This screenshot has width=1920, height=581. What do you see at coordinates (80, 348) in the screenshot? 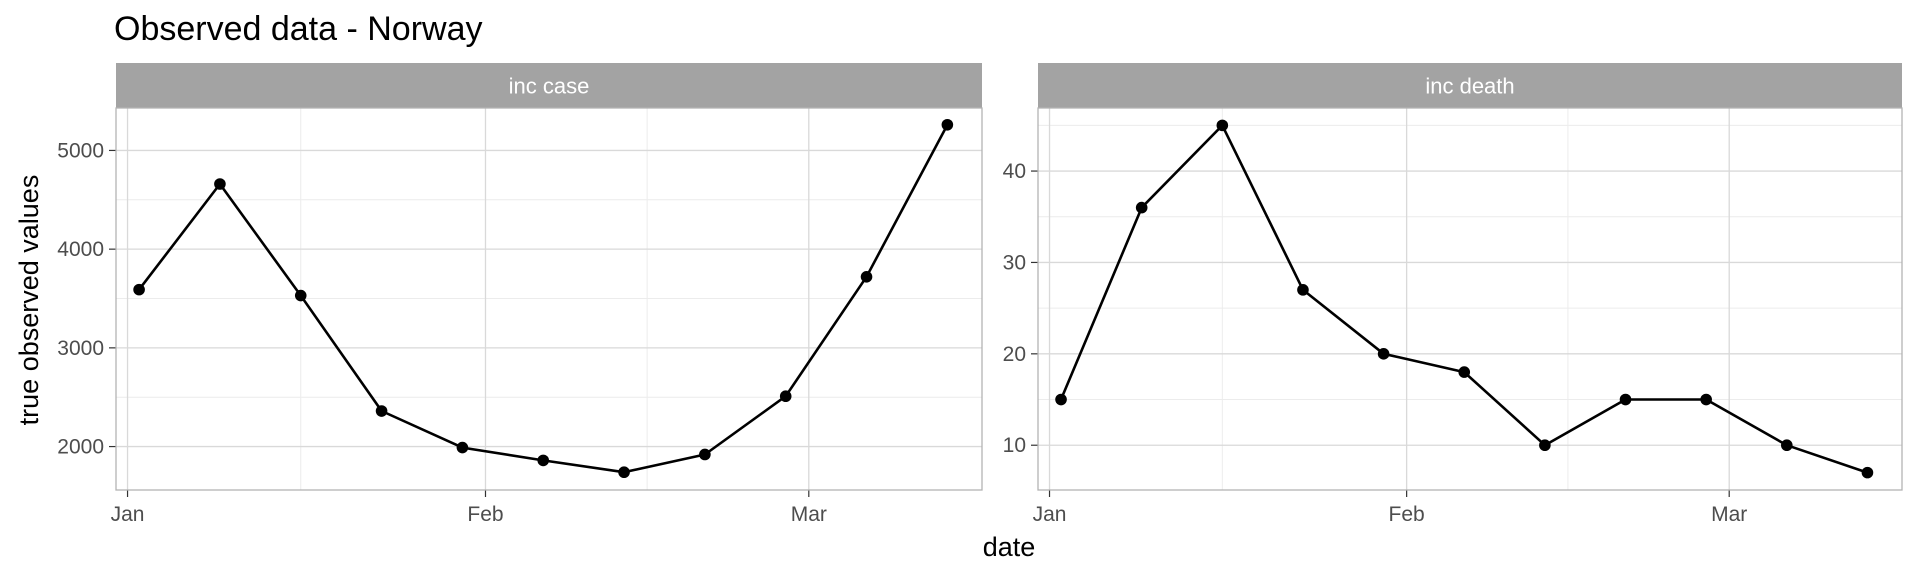
I see `y-tick-label: 3000` at bounding box center [80, 348].